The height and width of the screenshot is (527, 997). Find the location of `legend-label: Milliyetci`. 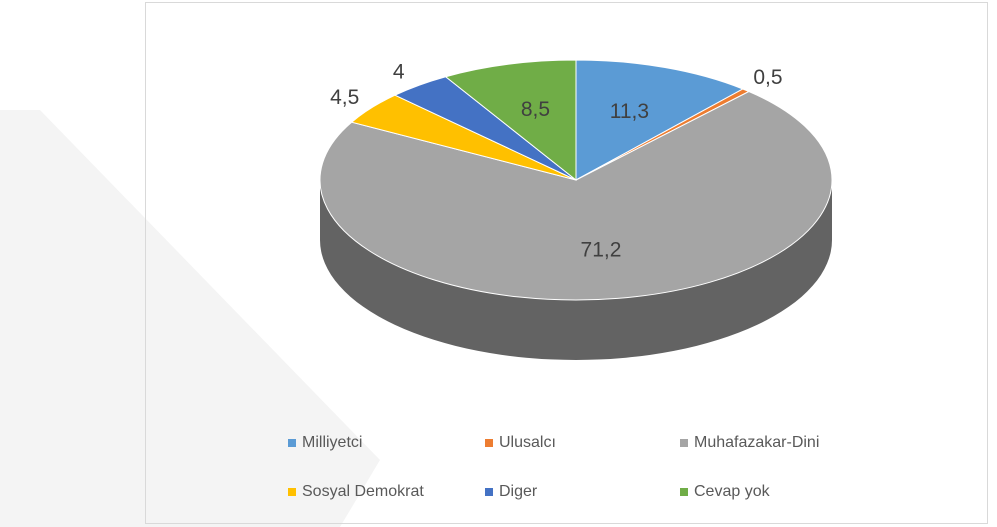

legend-label: Milliyetci is located at coordinates (332, 442).